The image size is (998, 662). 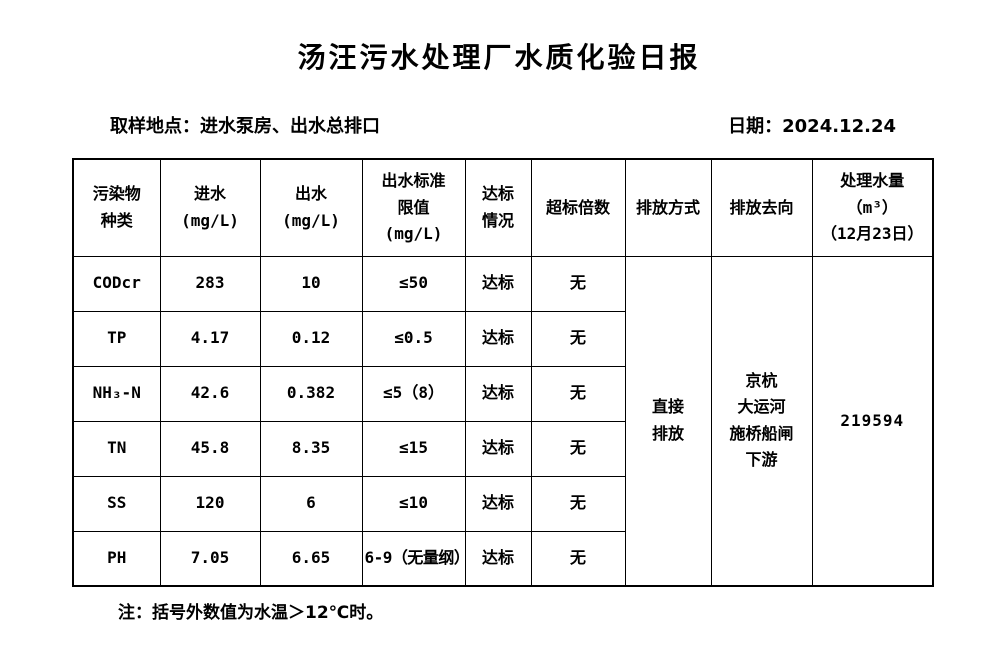 What do you see at coordinates (116, 558) in the screenshot?
I see `cell-pollutant: PH` at bounding box center [116, 558].